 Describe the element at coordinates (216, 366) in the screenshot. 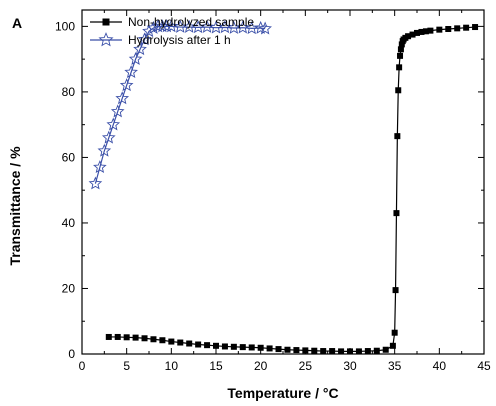

I see `x-tick-label: 15` at that location.